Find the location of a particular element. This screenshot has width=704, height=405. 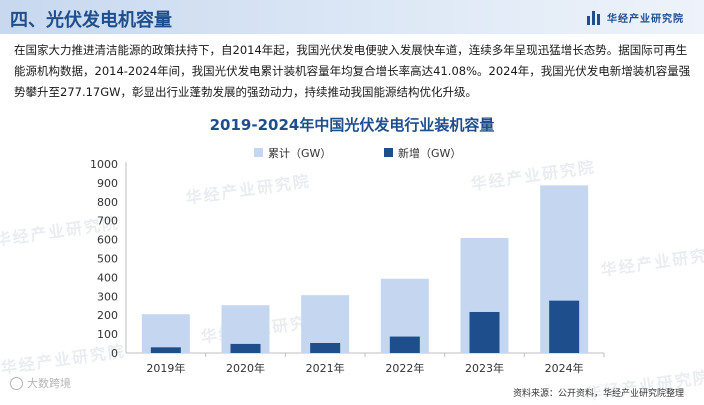

page-title: 四、光伏发电机容量 is located at coordinates (91, 20).